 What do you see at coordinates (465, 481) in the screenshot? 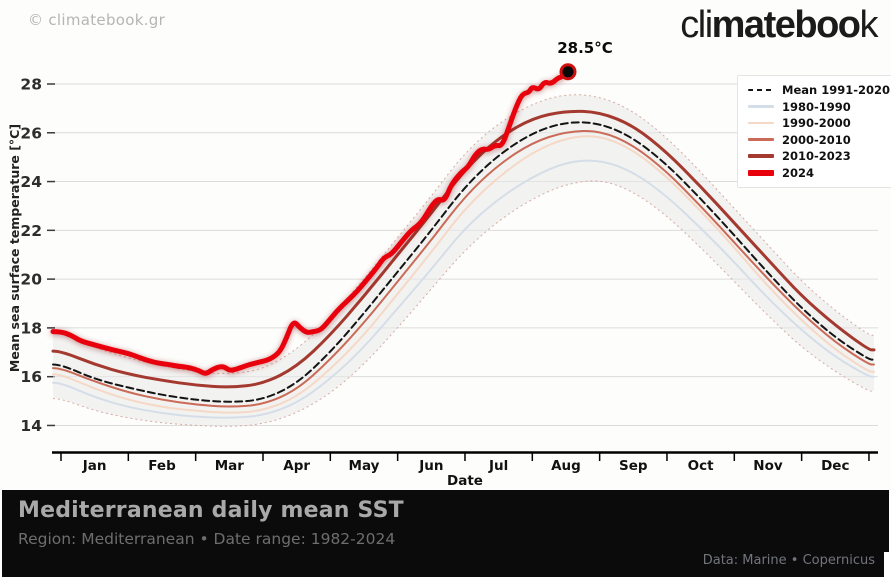
I see `x-axis-title: Date` at bounding box center [465, 481].